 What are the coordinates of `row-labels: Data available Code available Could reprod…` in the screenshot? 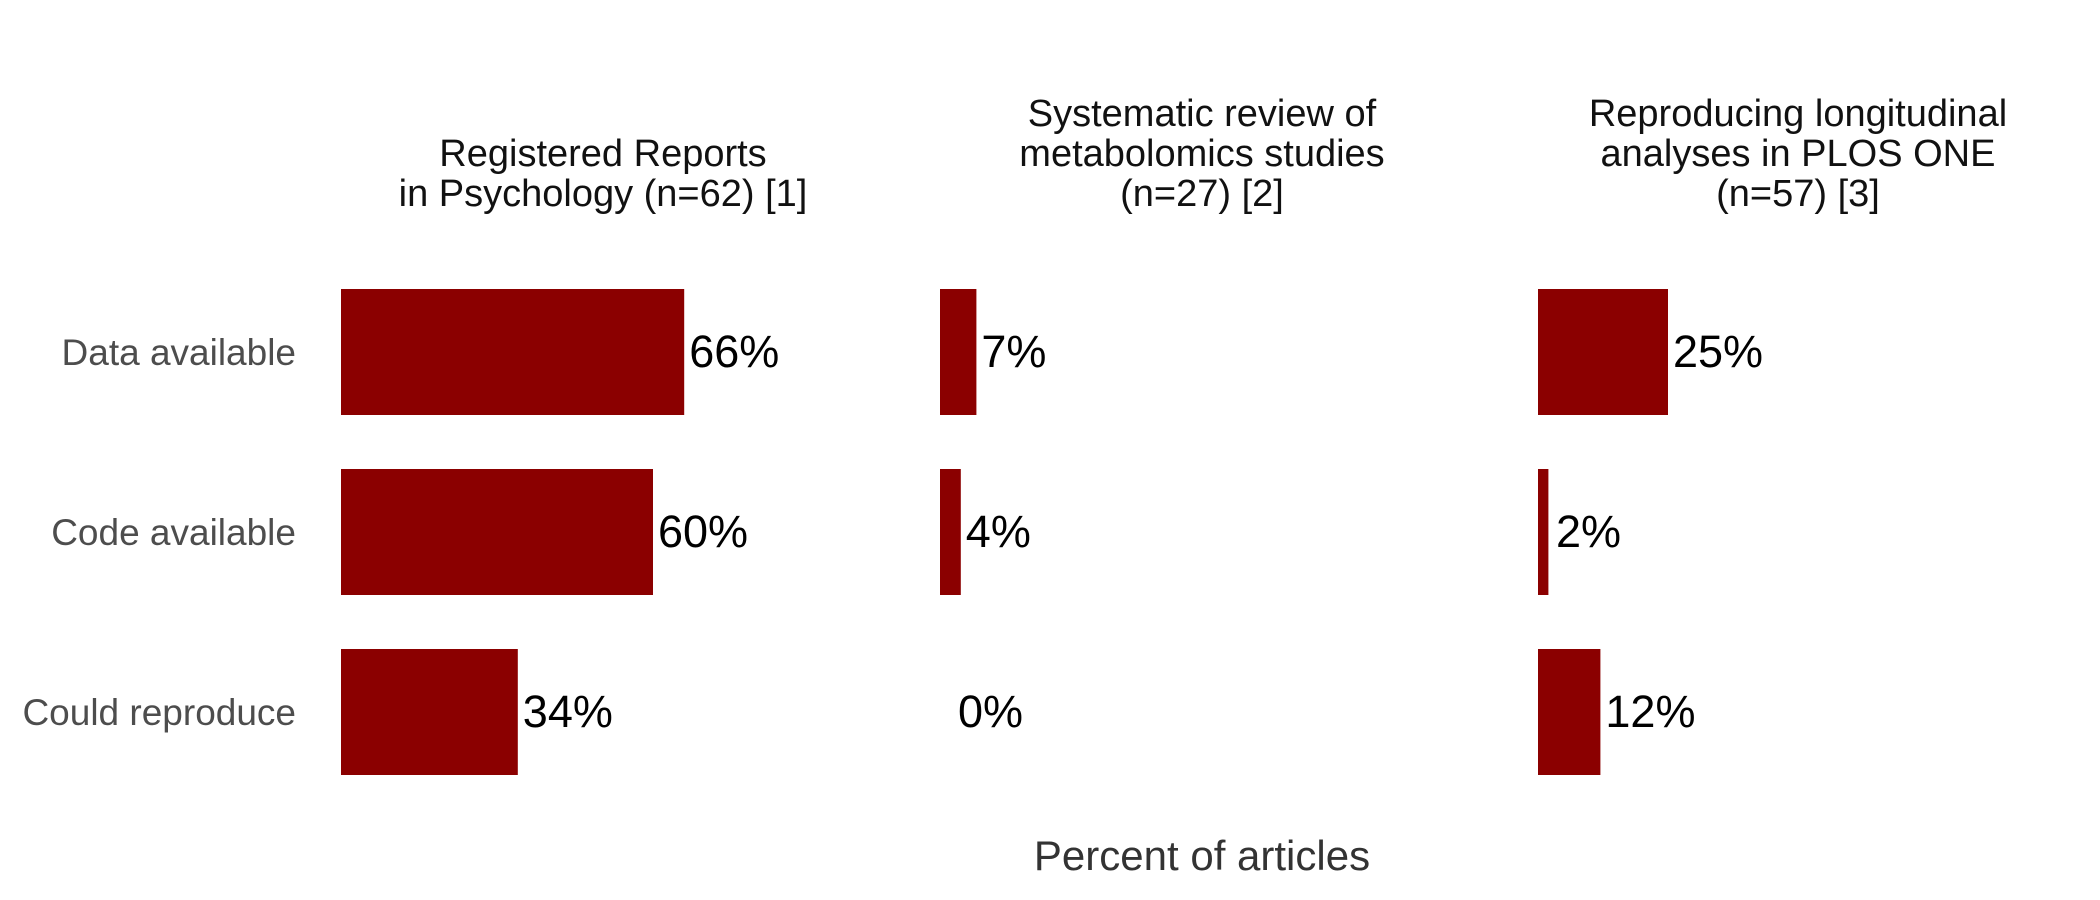 It's located at (159, 532).